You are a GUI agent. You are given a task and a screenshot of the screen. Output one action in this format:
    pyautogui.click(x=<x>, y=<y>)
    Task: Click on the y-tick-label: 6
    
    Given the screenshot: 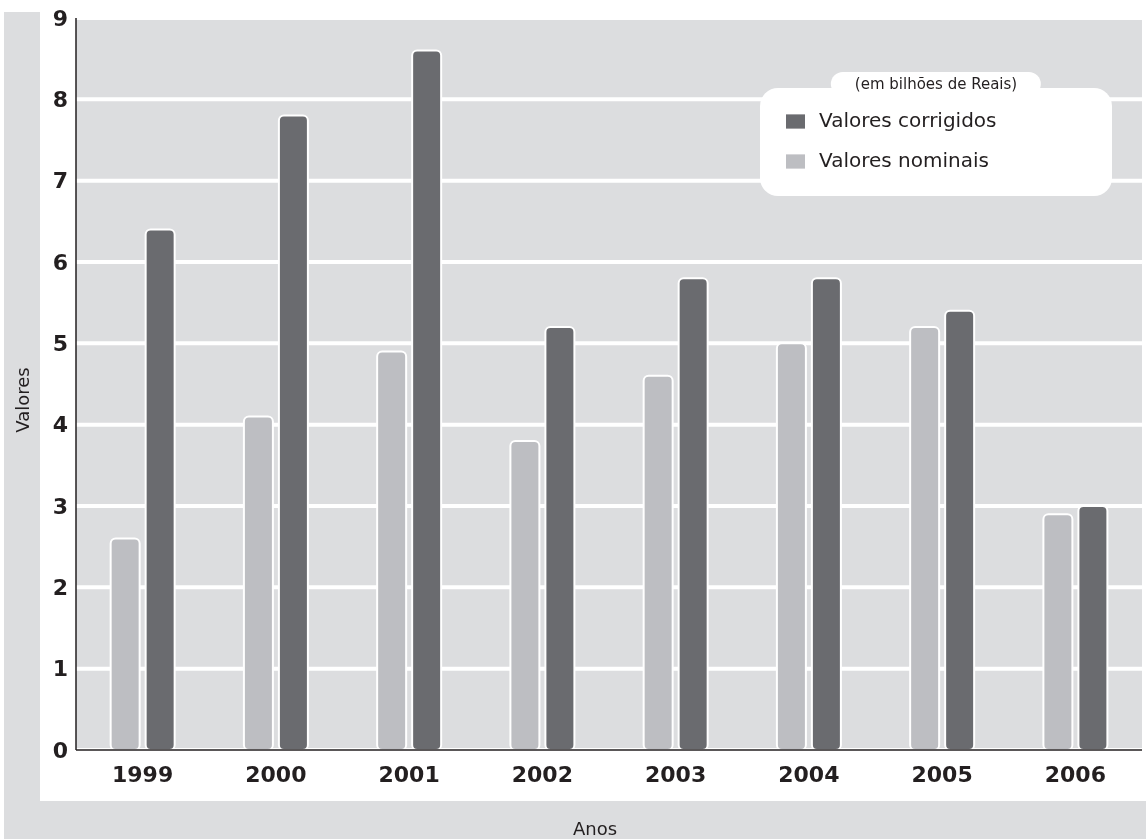 What is the action you would take?
    pyautogui.click(x=60, y=262)
    